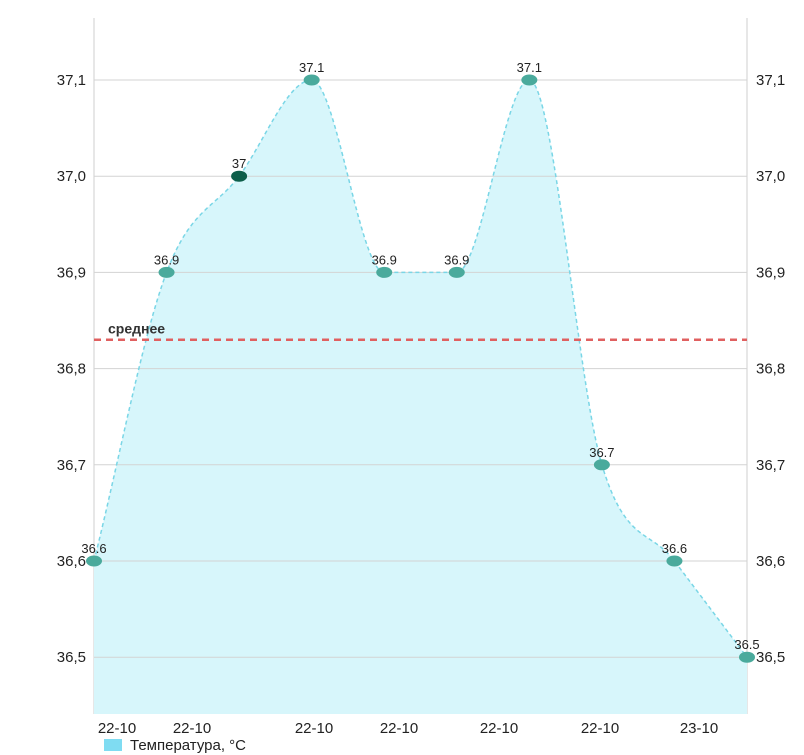 The width and height of the screenshot is (804, 755). I want to click on y-tick-label-right: 36,8, so click(770, 369).